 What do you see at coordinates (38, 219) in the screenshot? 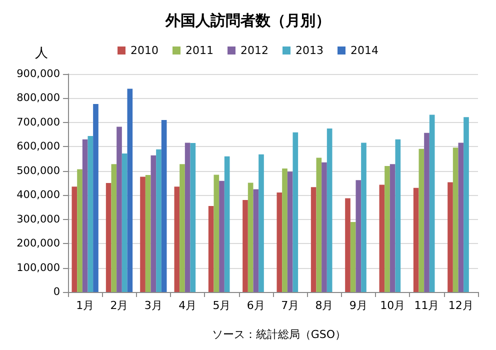
I see `y-tick-label: 300,000` at bounding box center [38, 219].